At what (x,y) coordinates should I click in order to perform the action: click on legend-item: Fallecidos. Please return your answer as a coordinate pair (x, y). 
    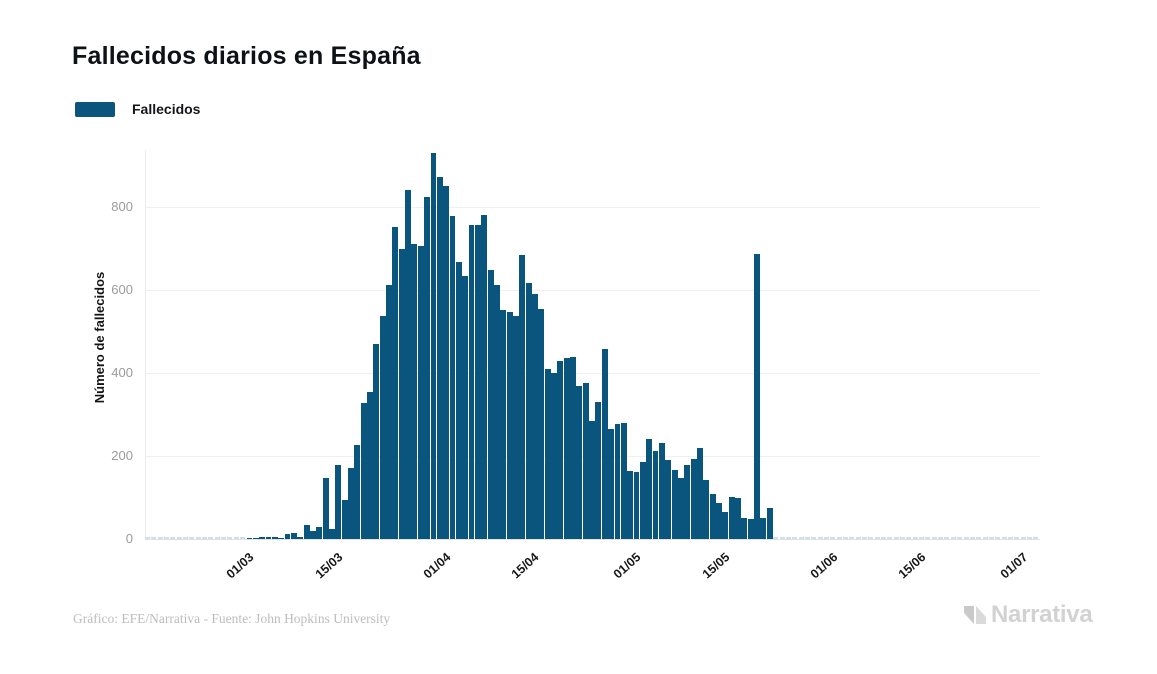
    Looking at the image, I should click on (137, 109).